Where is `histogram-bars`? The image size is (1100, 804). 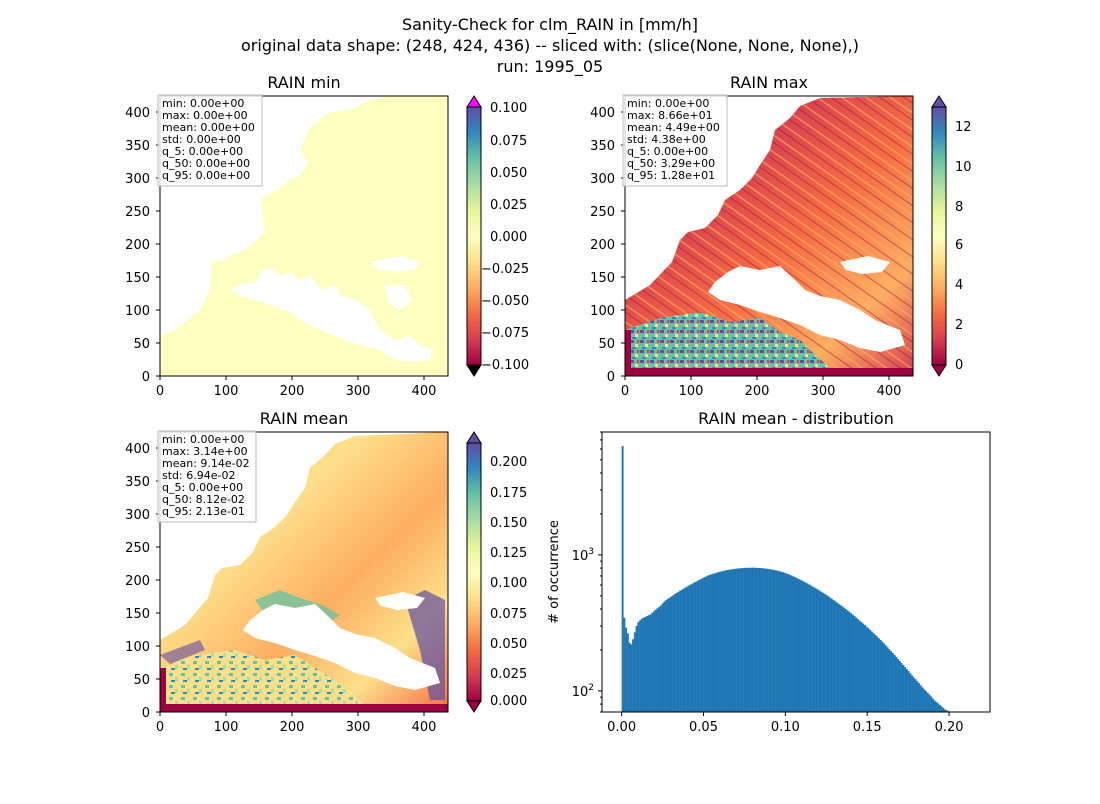
histogram-bars is located at coordinates (785, 579).